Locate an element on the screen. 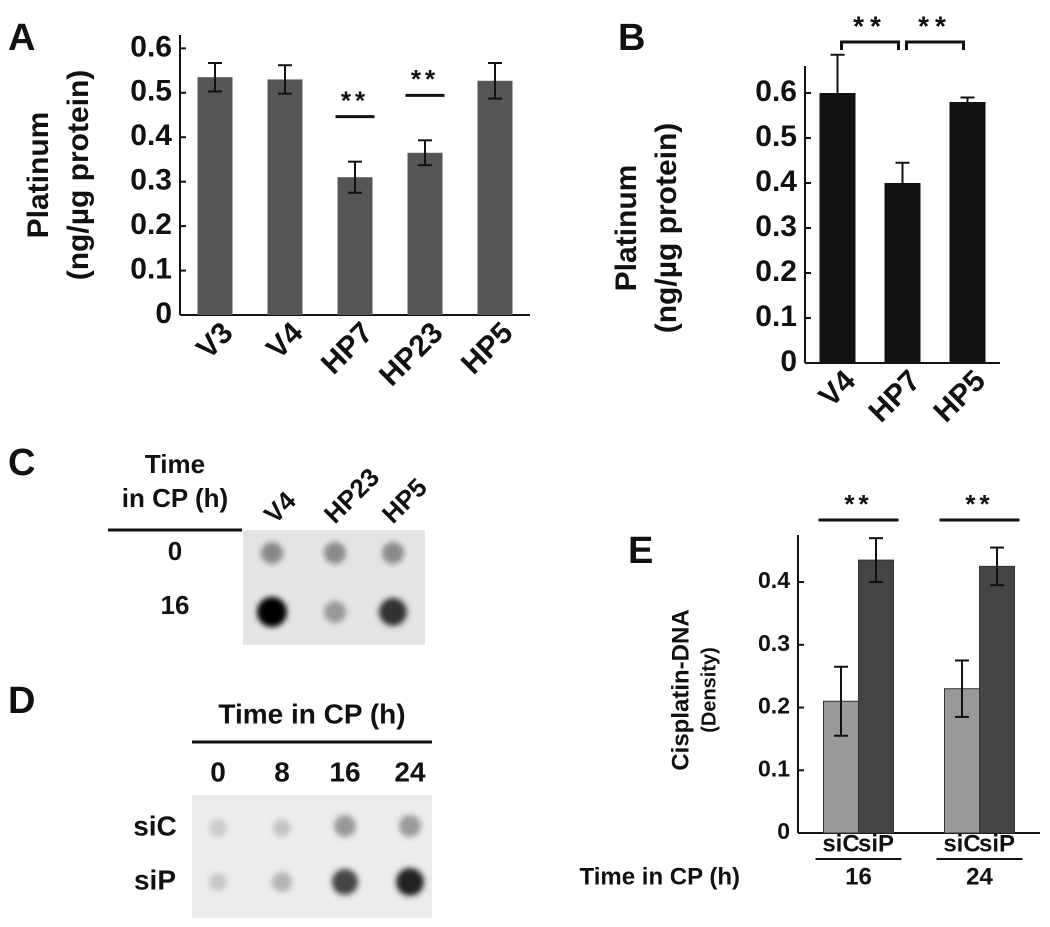 The width and height of the screenshot is (1050, 927). row-label: 0 is located at coordinates (175, 551).